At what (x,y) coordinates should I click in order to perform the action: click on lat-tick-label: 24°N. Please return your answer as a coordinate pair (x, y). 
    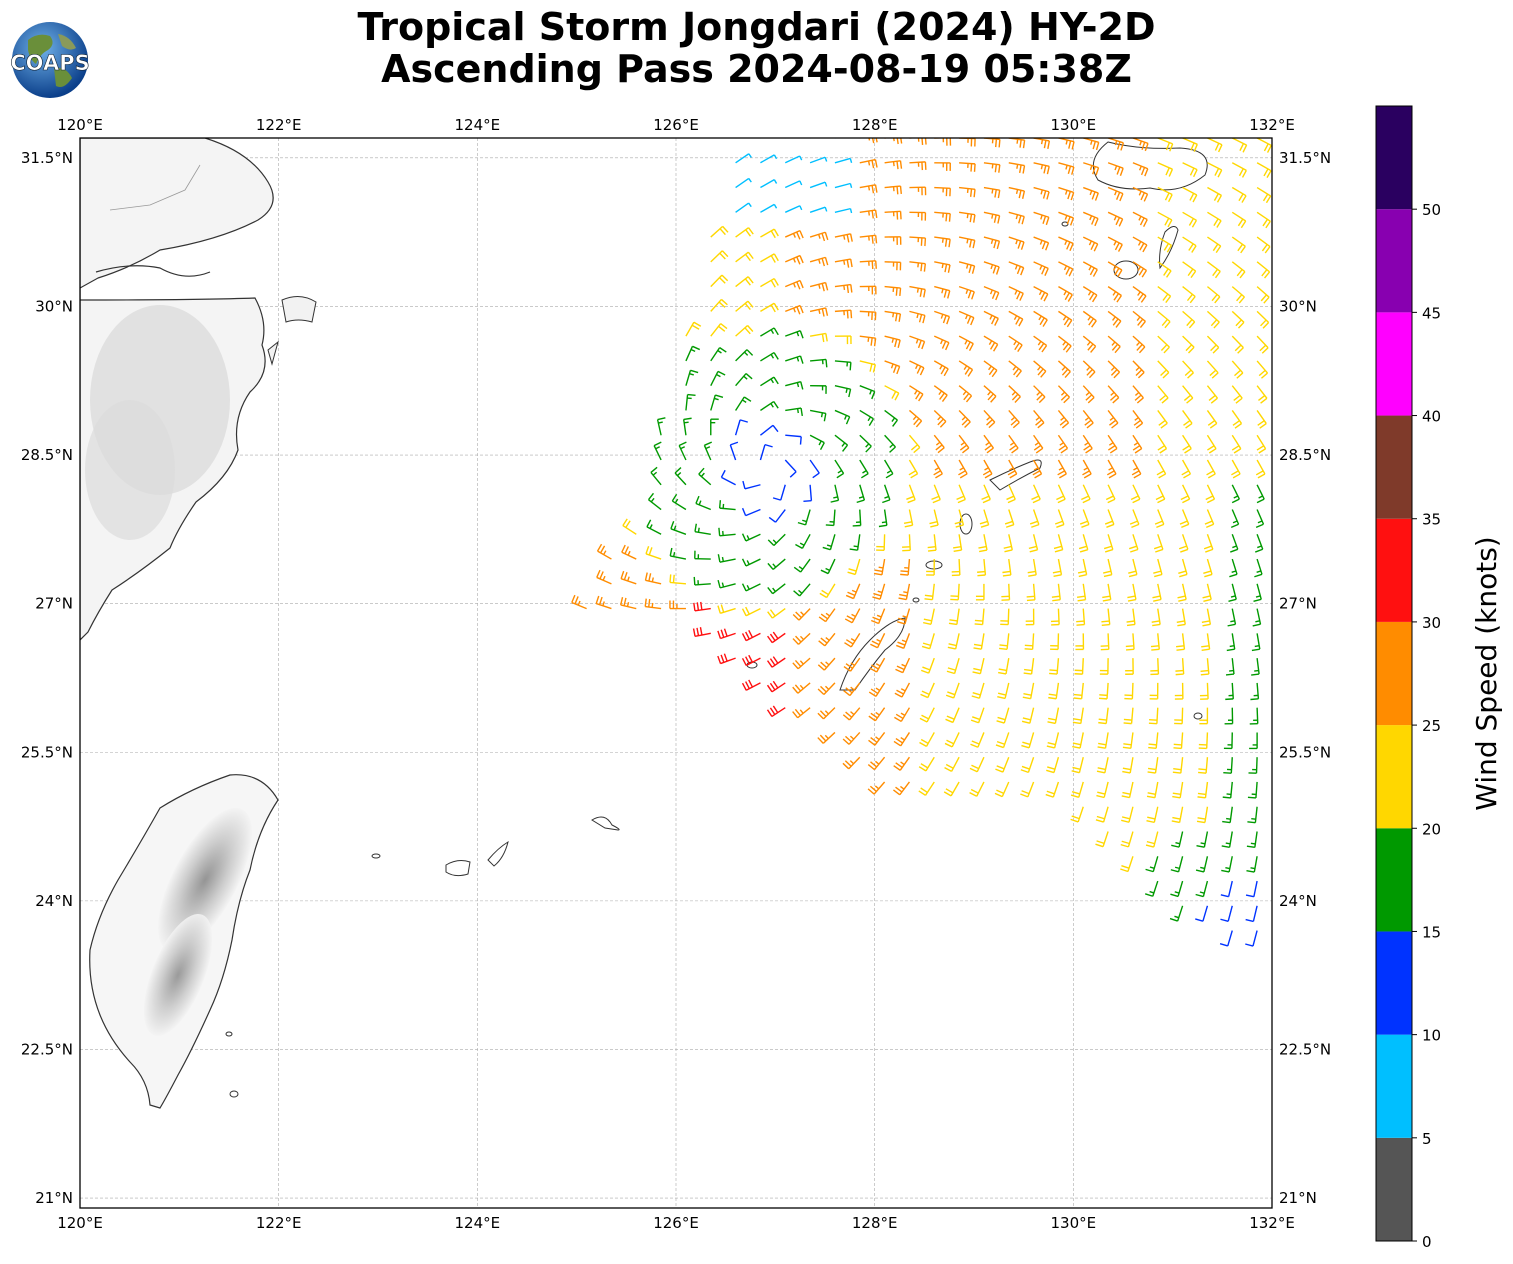
    Looking at the image, I should click on (1298, 901).